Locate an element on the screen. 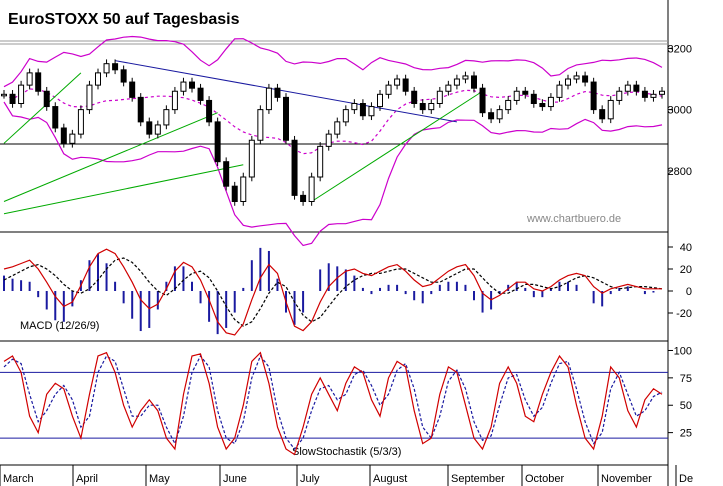 This screenshot has height=486, width=723. x-tick-label: July is located at coordinates (310, 479).